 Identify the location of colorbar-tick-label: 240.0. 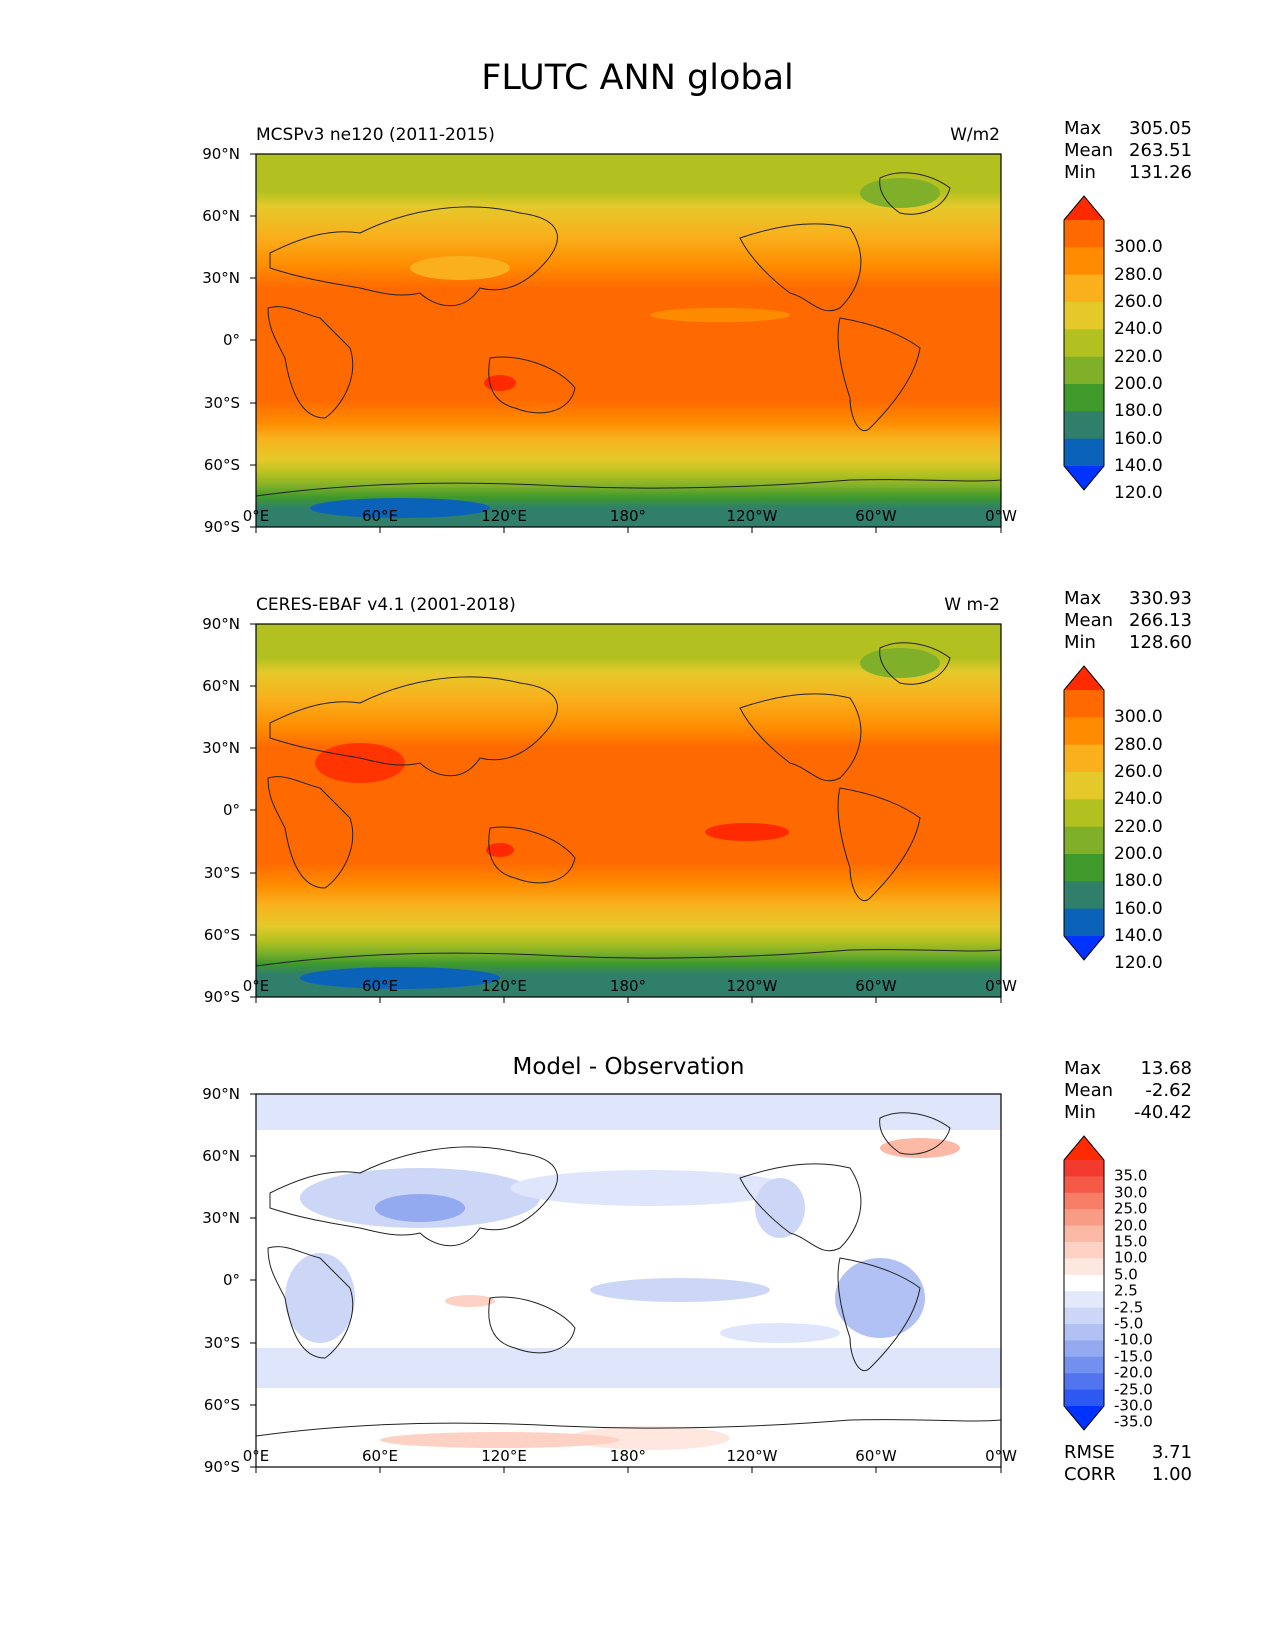
(1138, 799).